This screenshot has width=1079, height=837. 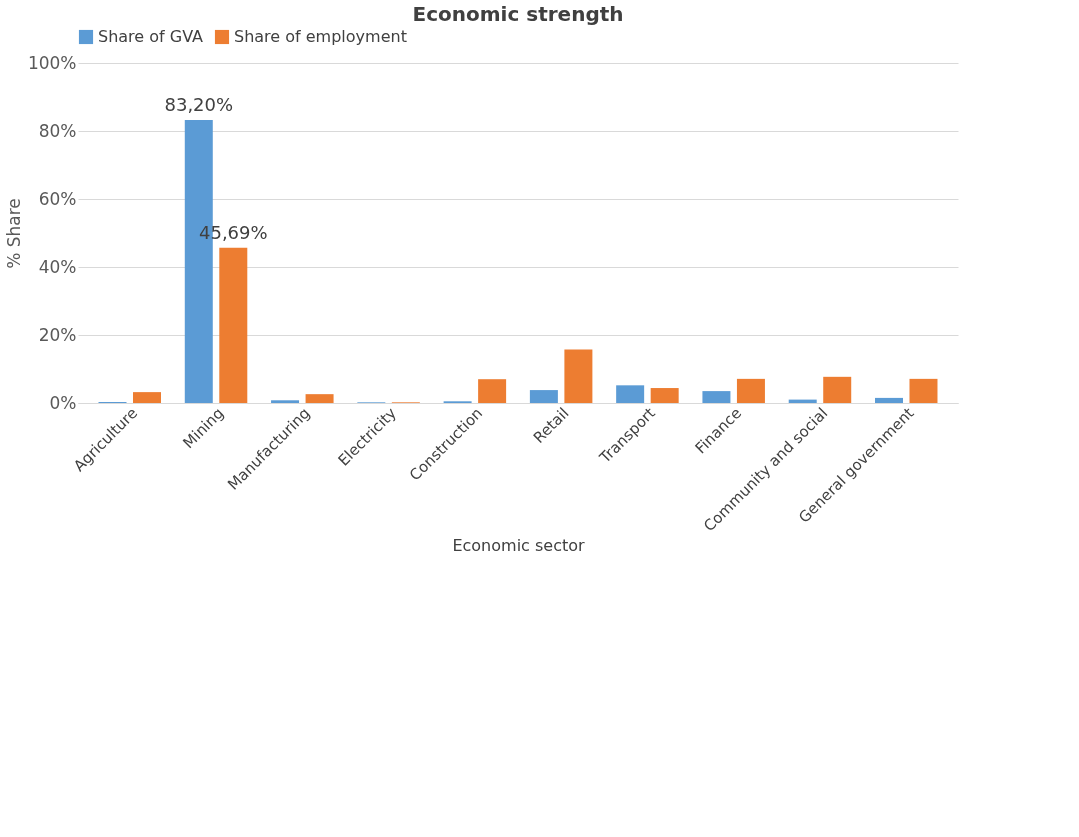 I want to click on y-tick-label: 40%, so click(x=57, y=266).